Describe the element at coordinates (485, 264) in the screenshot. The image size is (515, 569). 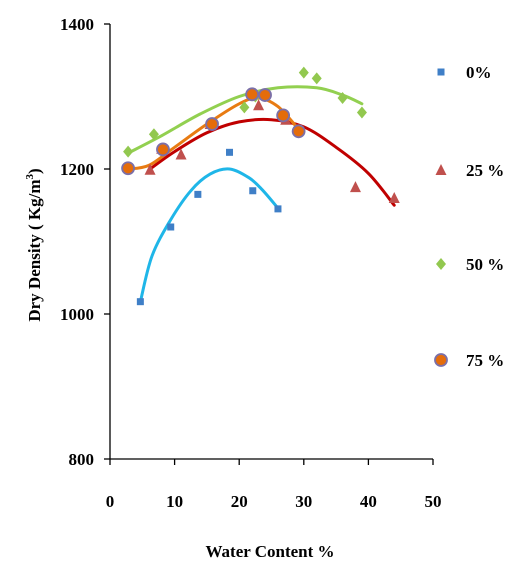
I see `legend-label-50pct: 50 %` at that location.